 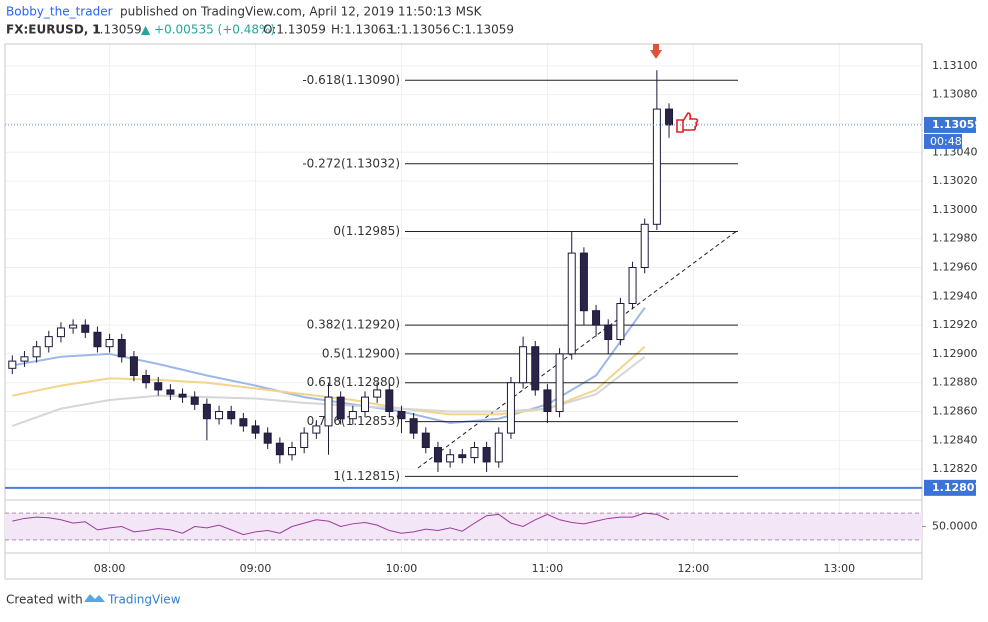 I want to click on x-tick-label: 12:00, so click(x=694, y=568).